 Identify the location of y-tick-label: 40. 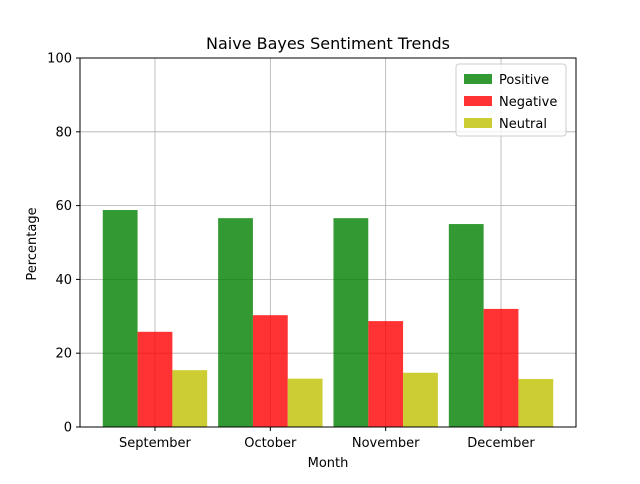
(63, 280).